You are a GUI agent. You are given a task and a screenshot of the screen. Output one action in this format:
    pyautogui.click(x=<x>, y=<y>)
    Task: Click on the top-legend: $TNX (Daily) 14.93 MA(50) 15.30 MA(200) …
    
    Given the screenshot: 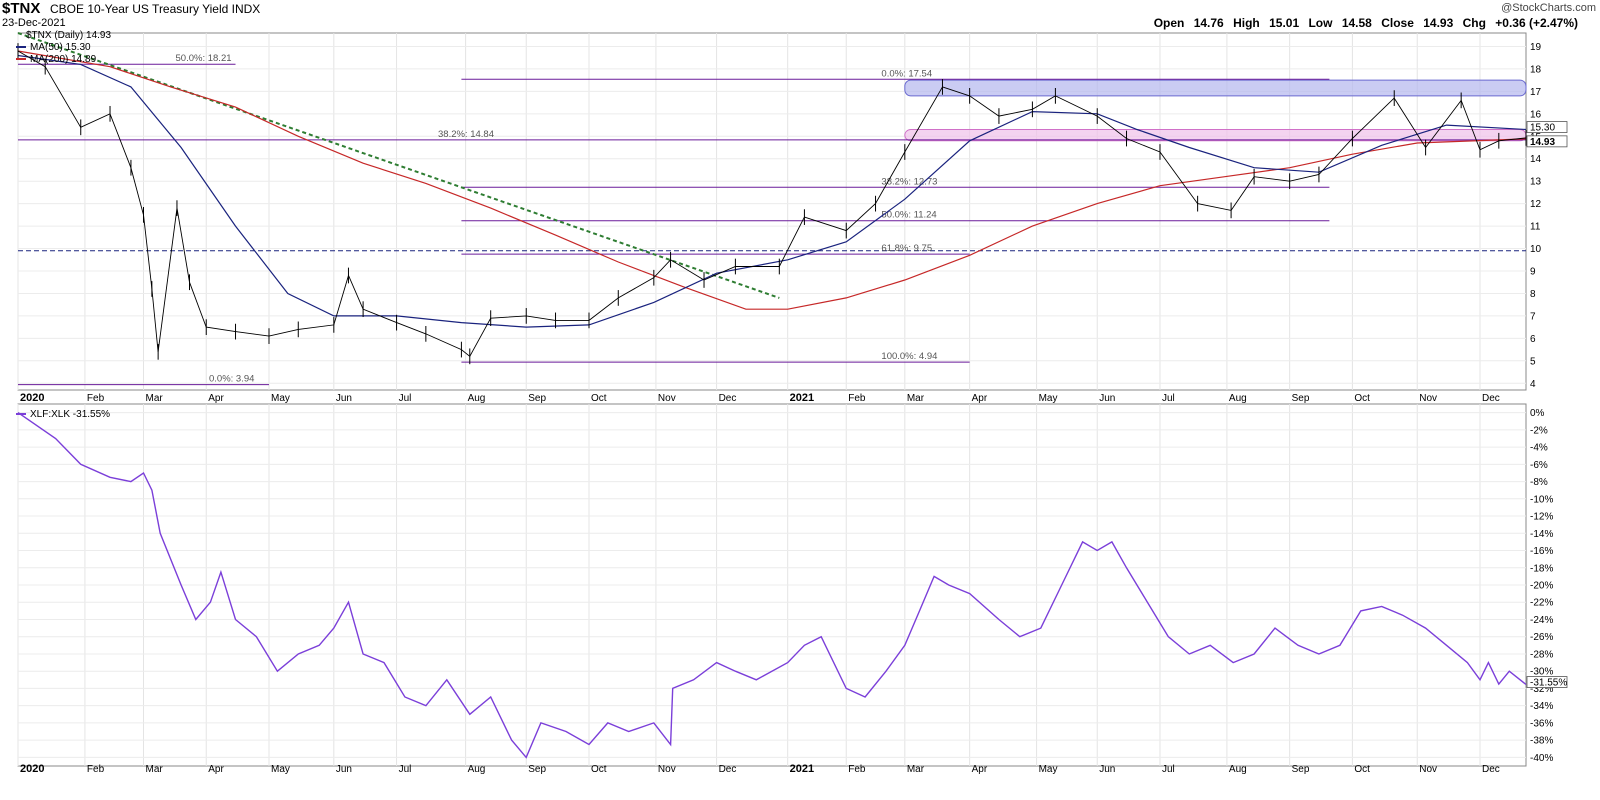 What is the action you would take?
    pyautogui.click(x=63, y=47)
    